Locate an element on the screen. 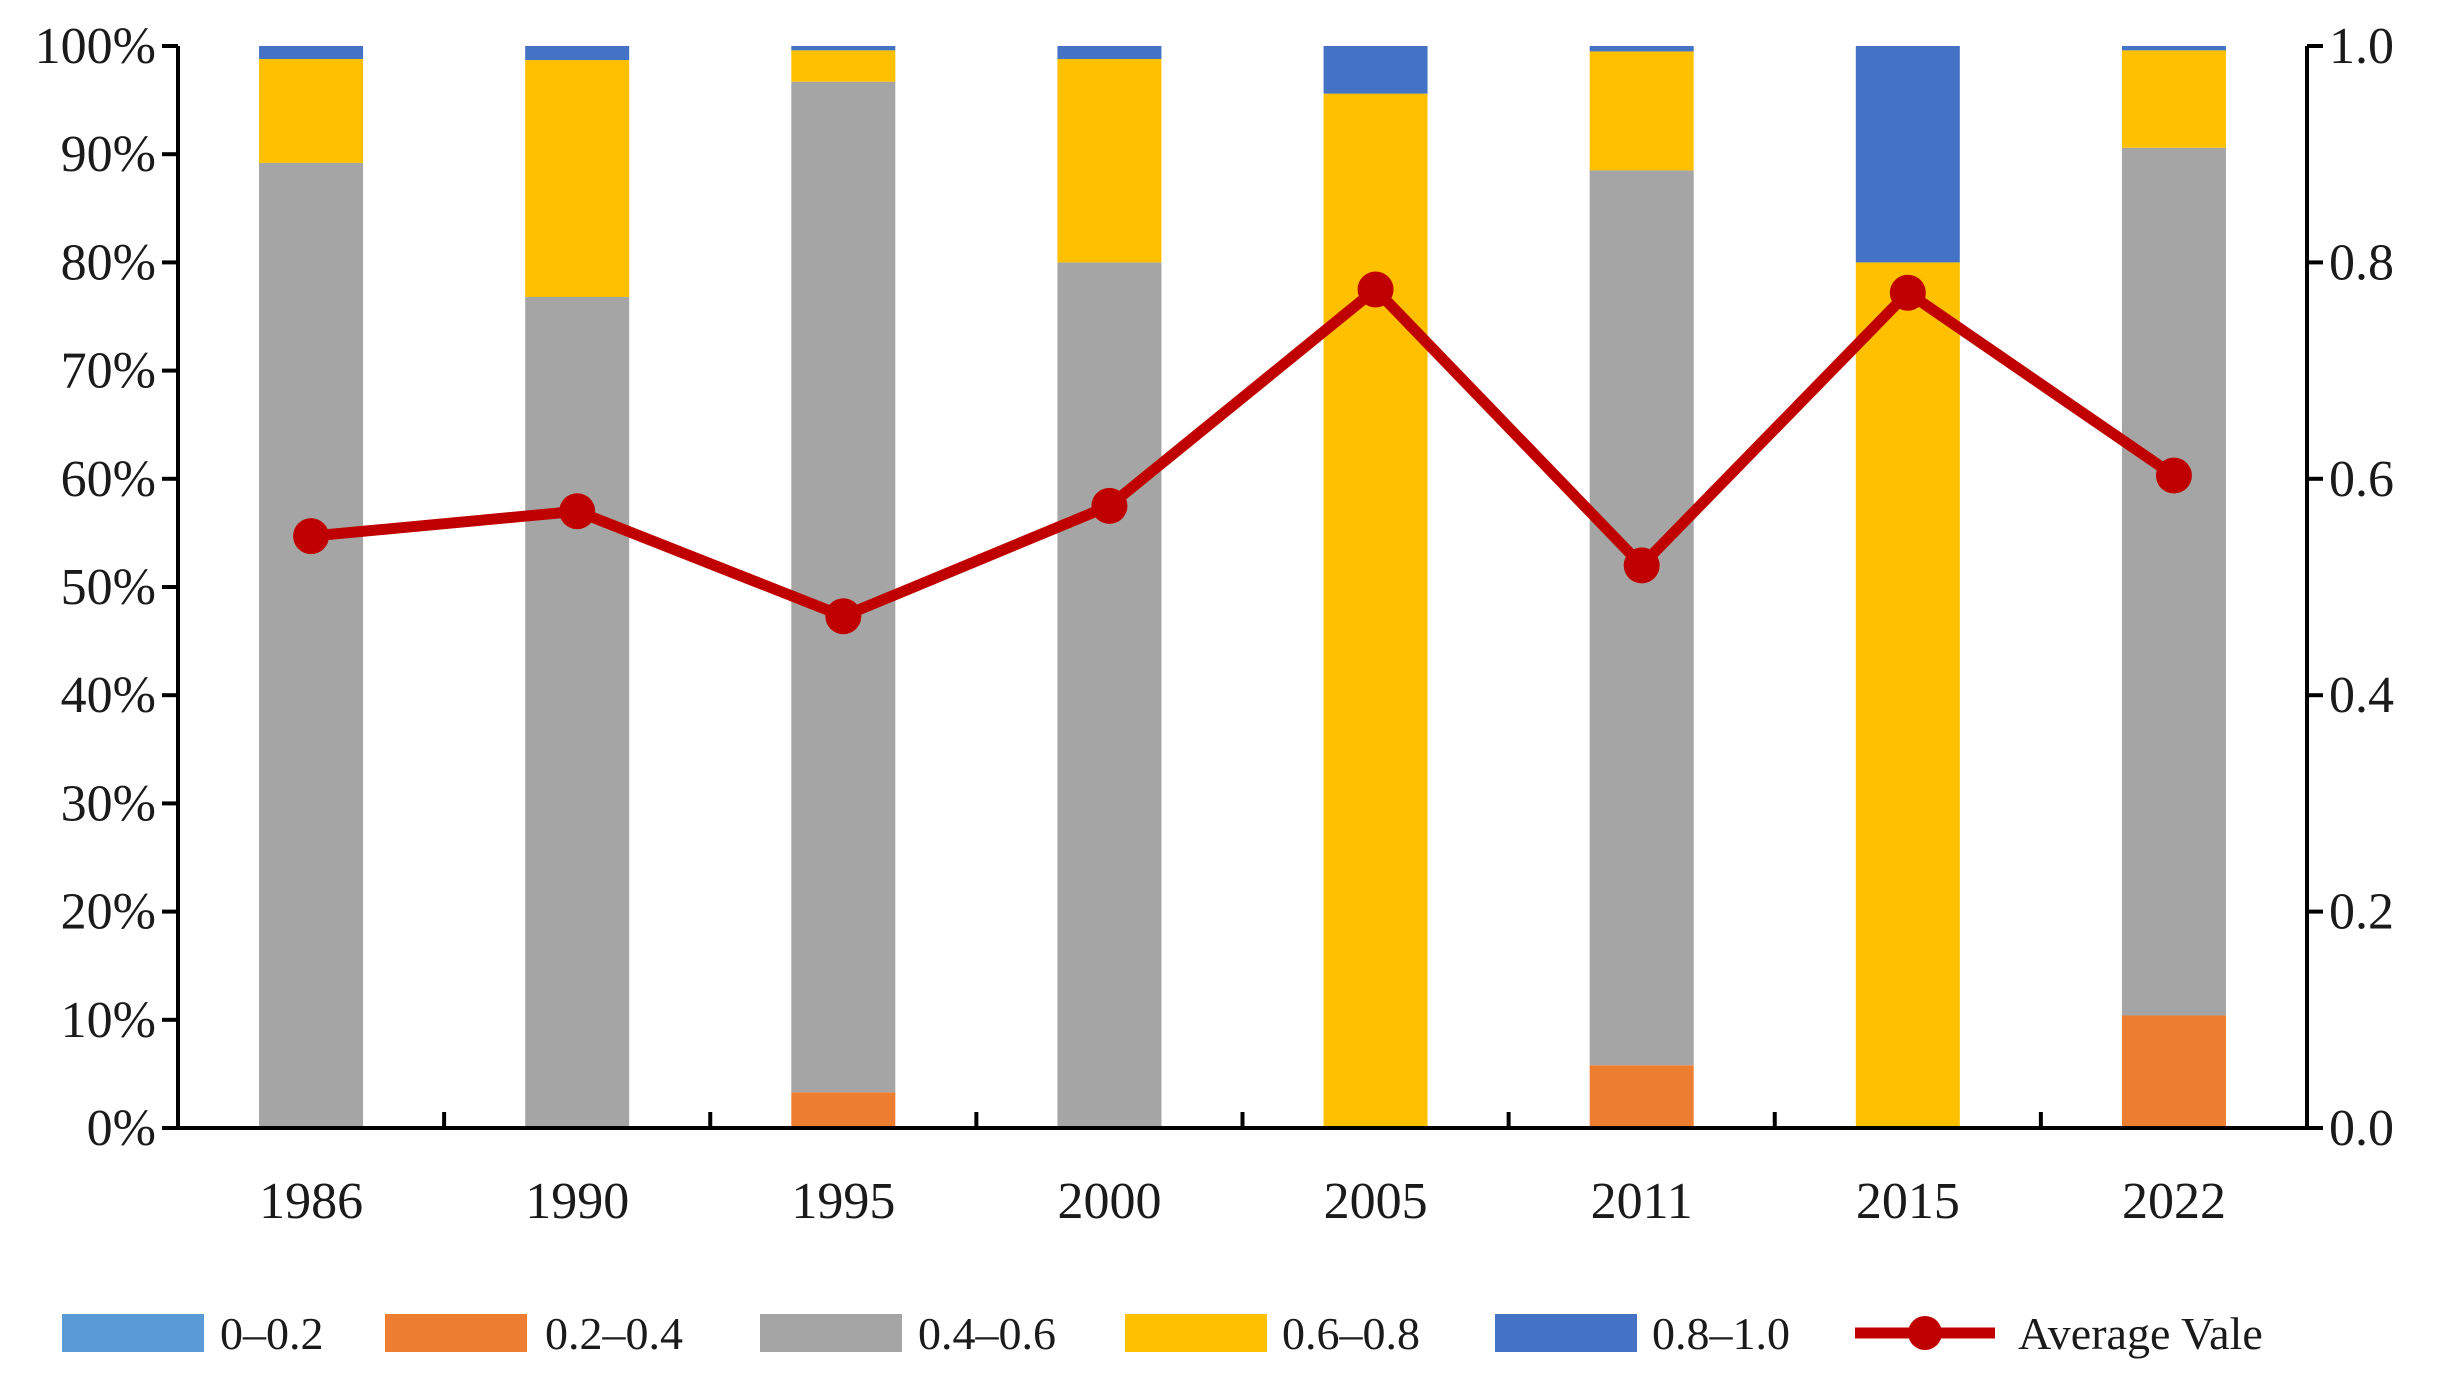 The image size is (2437, 1379). average-marker-1990 is located at coordinates (577, 511).